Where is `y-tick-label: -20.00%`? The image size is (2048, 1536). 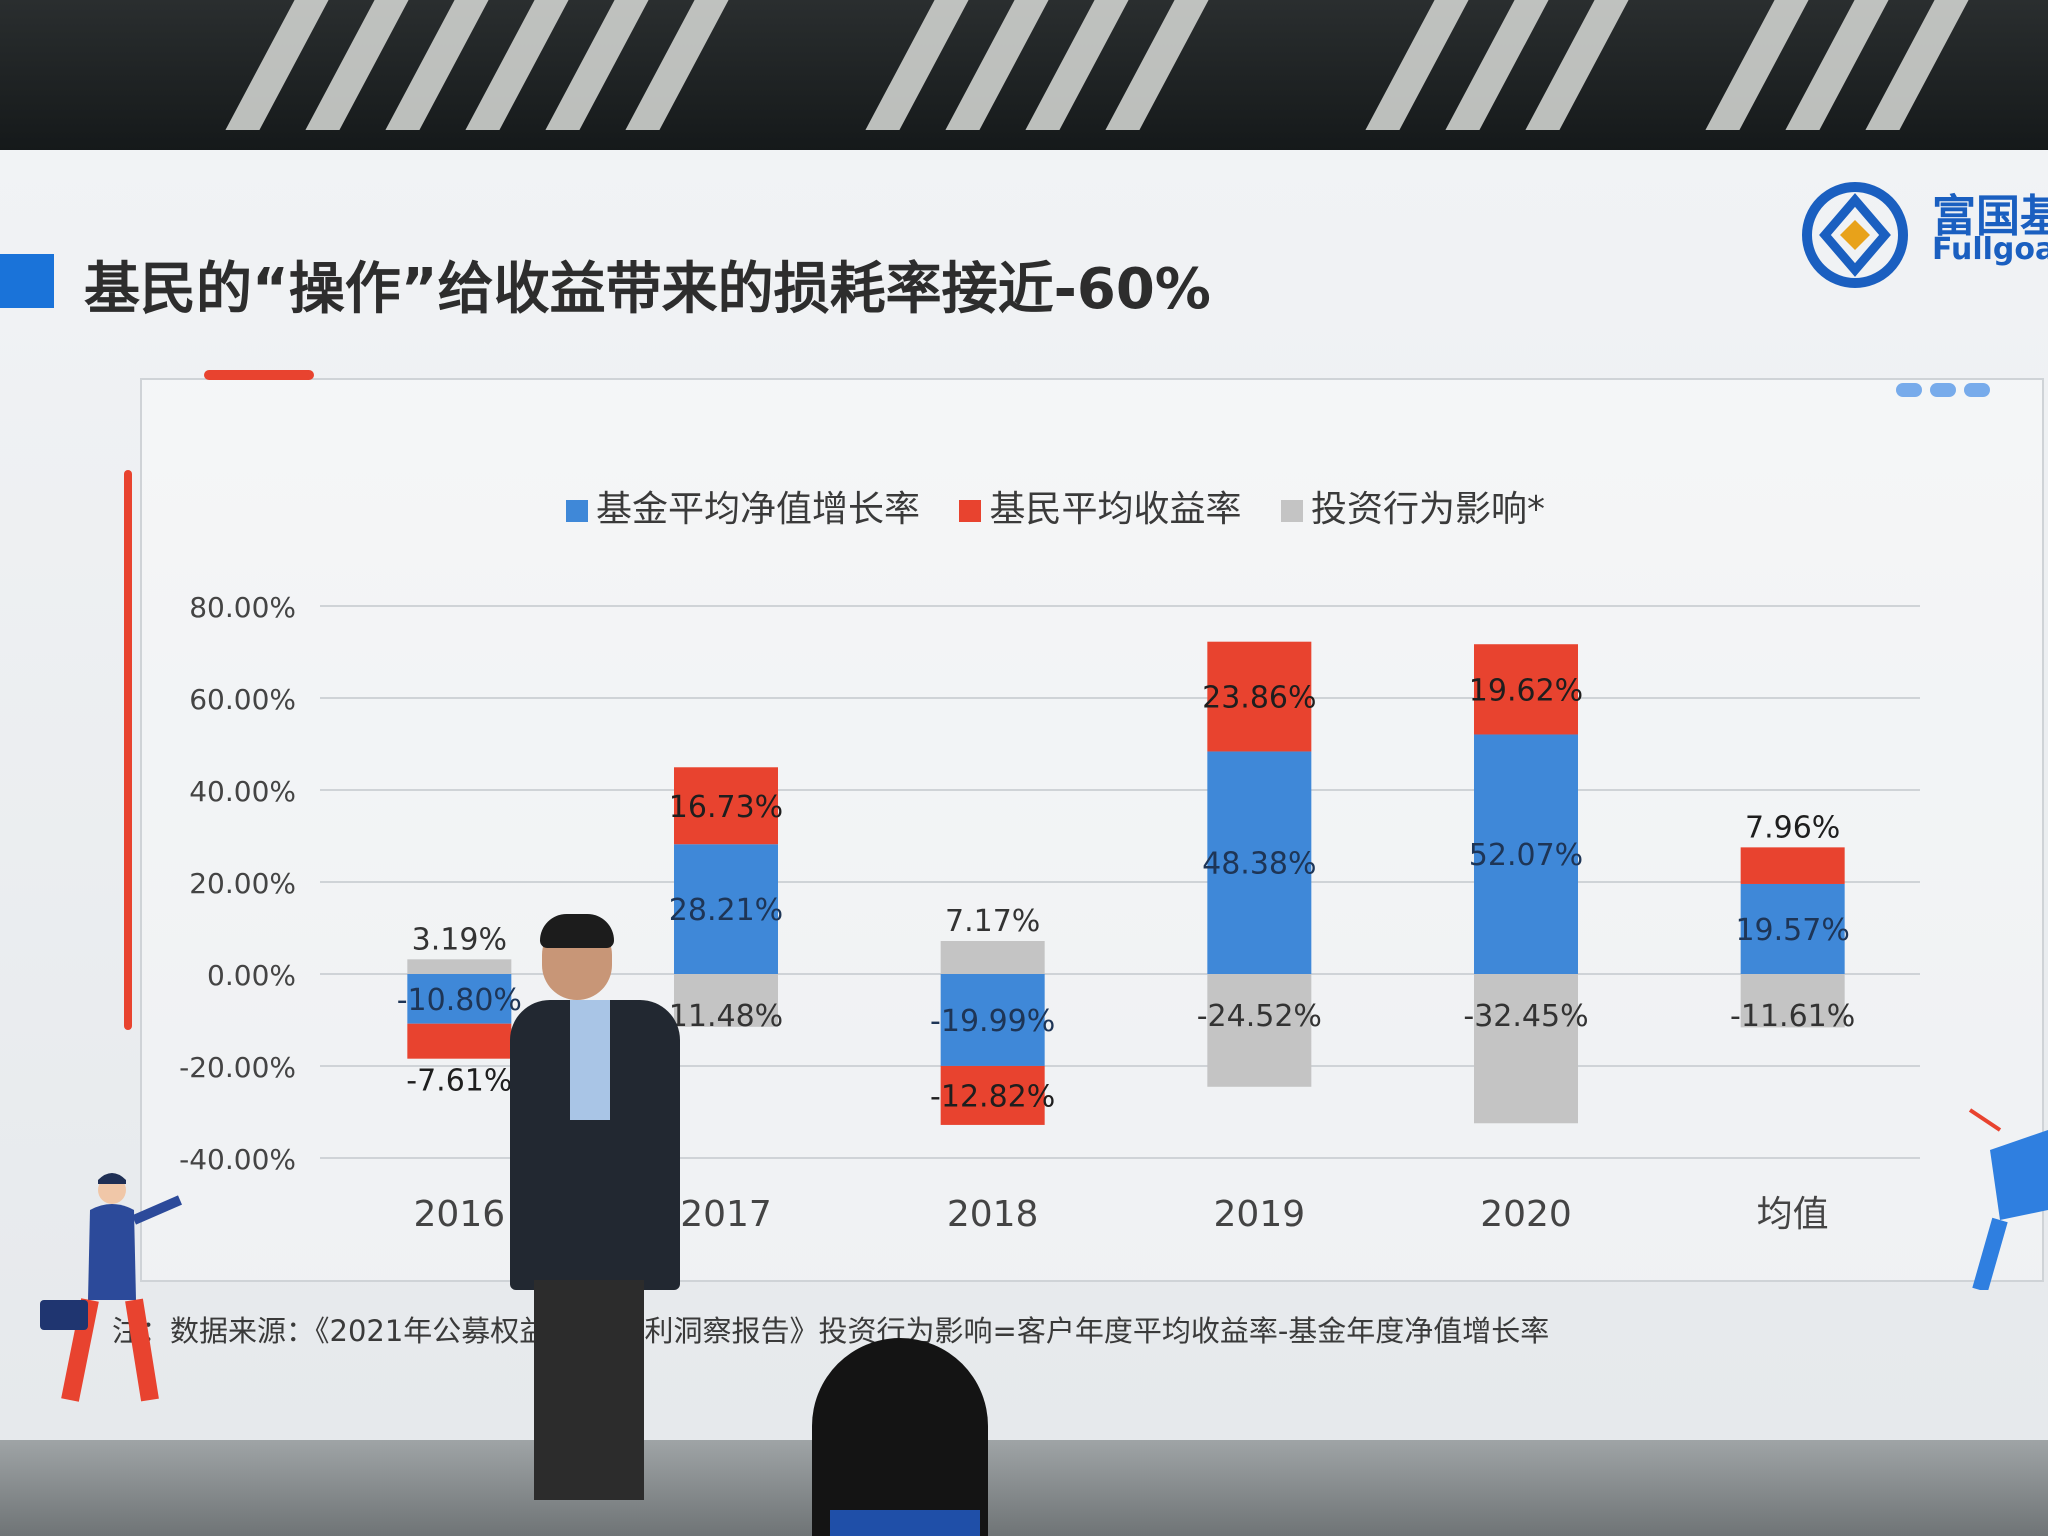
y-tick-label: -20.00% is located at coordinates (237, 1067).